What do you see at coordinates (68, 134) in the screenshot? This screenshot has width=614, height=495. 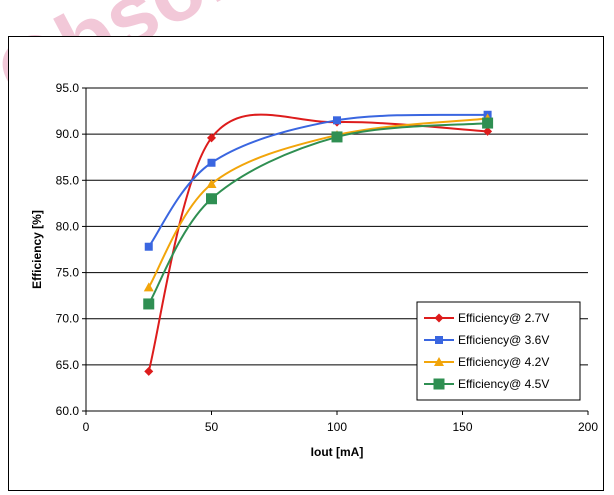 I see `y-tick-label: 90.0` at bounding box center [68, 134].